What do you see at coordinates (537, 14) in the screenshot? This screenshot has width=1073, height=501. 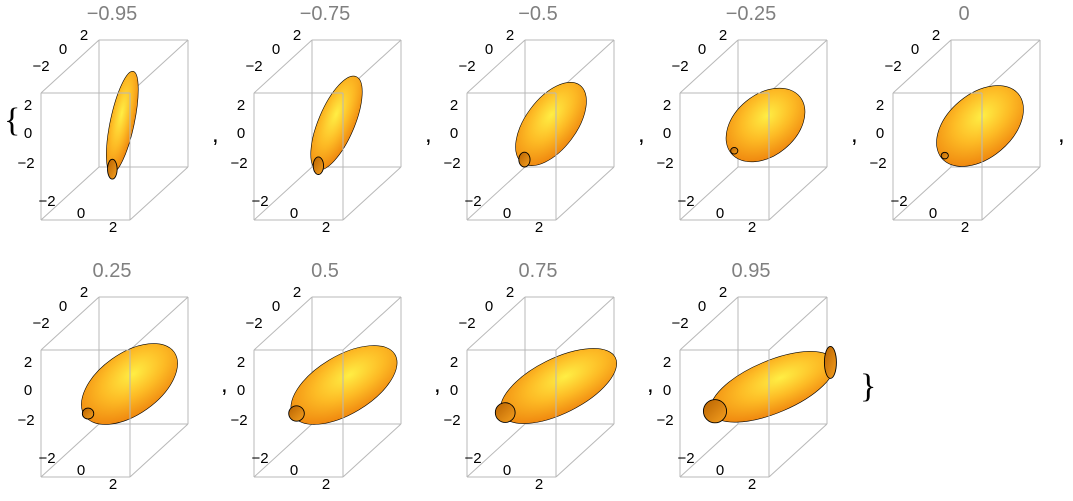 I see `panel-title: −0.5` at bounding box center [537, 14].